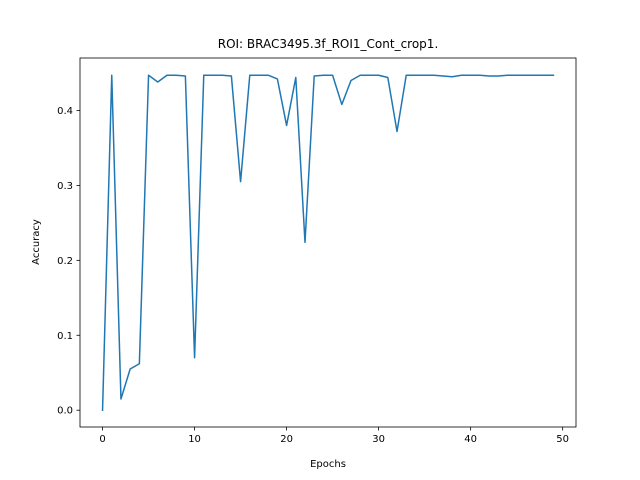  Describe the element at coordinates (65, 411) in the screenshot. I see `y-tick-label: 0.0` at that location.